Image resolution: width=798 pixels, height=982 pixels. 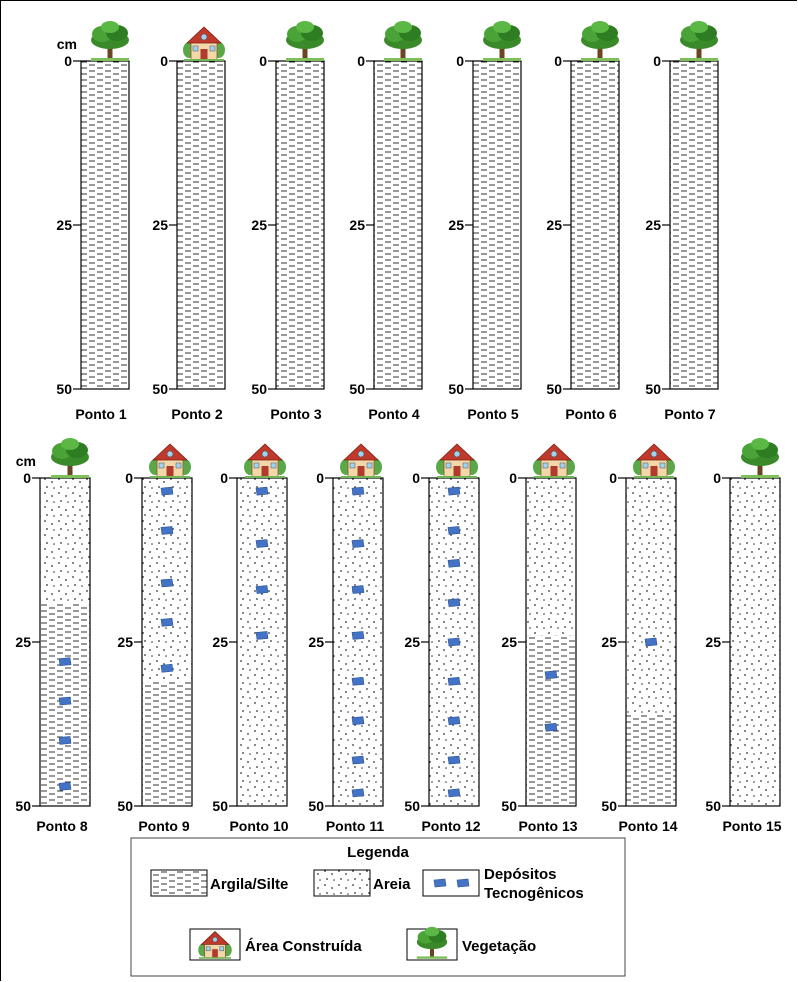 What do you see at coordinates (296, 414) in the screenshot?
I see `ponto-label: Ponto 3` at bounding box center [296, 414].